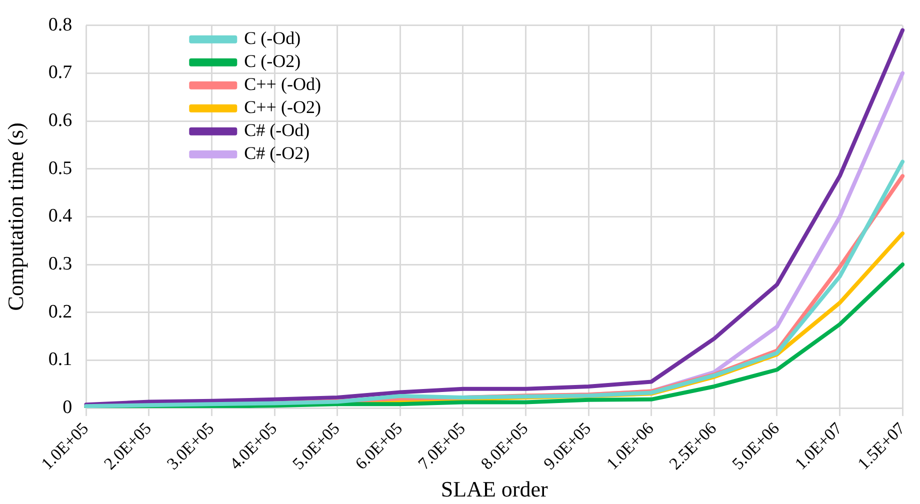 The width and height of the screenshot is (920, 504). What do you see at coordinates (282, 84) in the screenshot?
I see `legend-label: C++ (-Od)` at bounding box center [282, 84].